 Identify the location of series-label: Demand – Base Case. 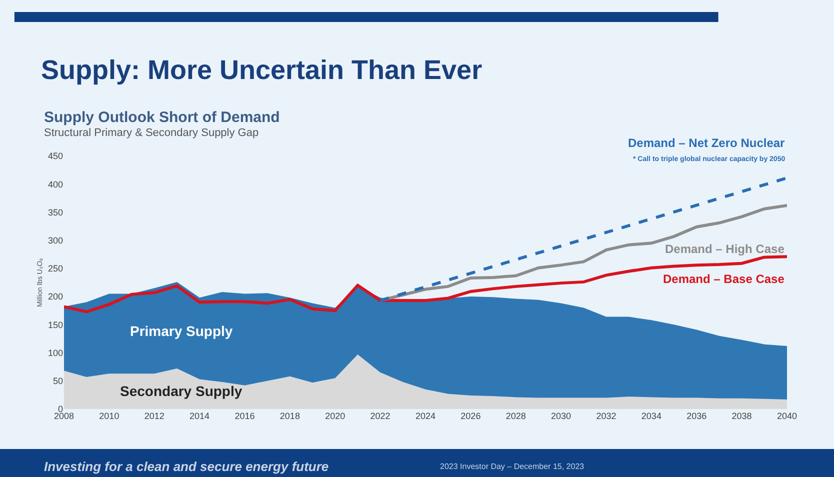
(724, 279).